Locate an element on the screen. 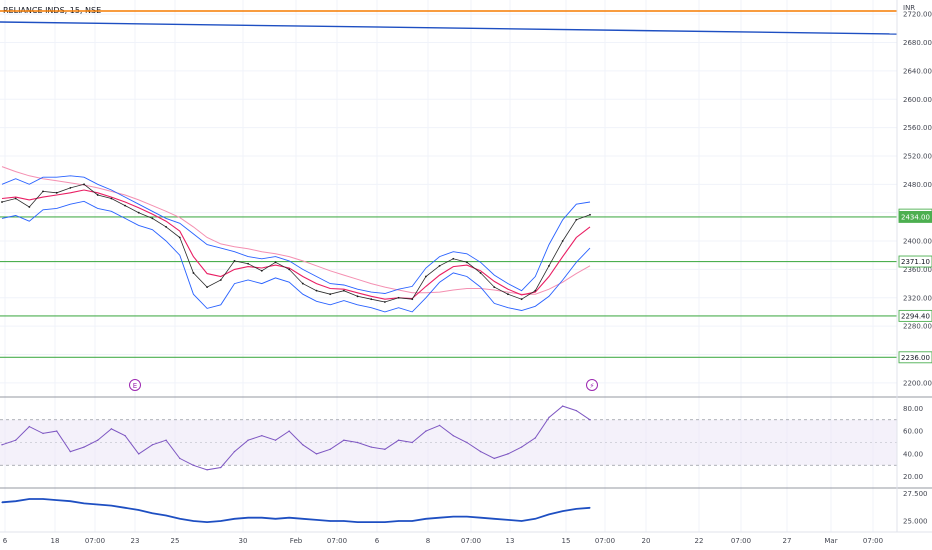  time-tick-label: 22 is located at coordinates (699, 541).